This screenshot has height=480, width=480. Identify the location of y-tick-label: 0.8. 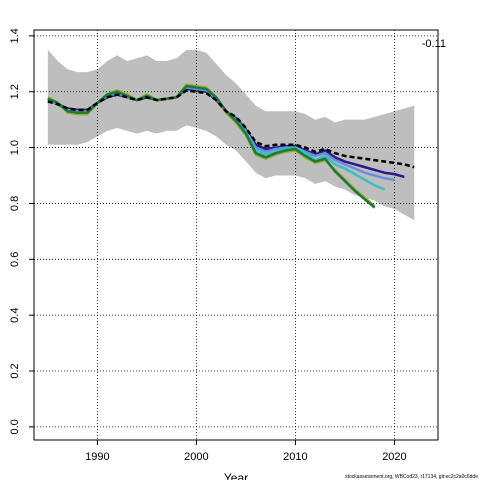
(15, 203).